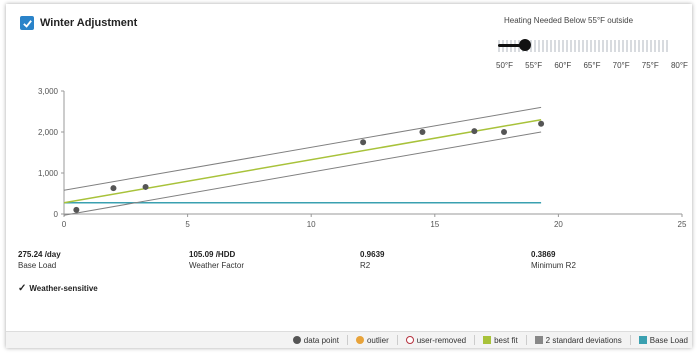 Image resolution: width=700 pixels, height=353 pixels. I want to click on x-tick-label: 15, so click(434, 224).